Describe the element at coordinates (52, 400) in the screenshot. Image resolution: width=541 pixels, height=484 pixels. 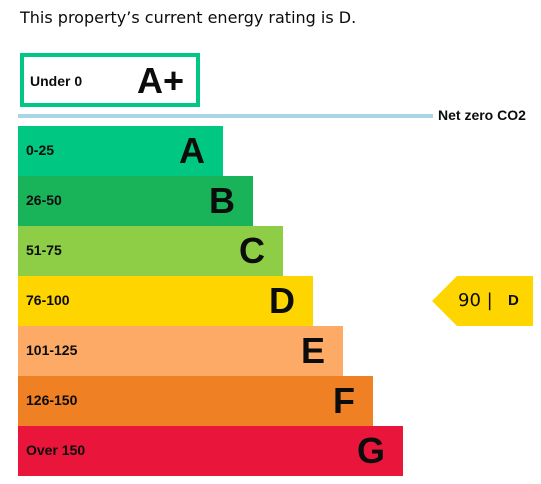
I see `band-range: 126-150` at that location.